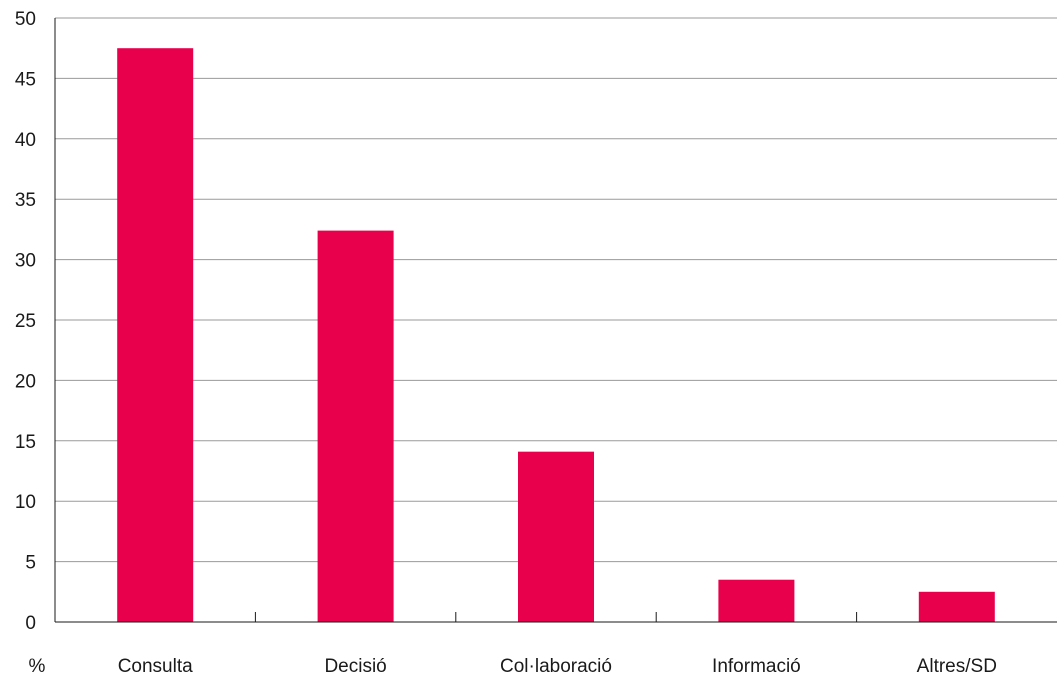 Image resolution: width=1057 pixels, height=689 pixels. I want to click on x-category-label: Informació, so click(756, 666).